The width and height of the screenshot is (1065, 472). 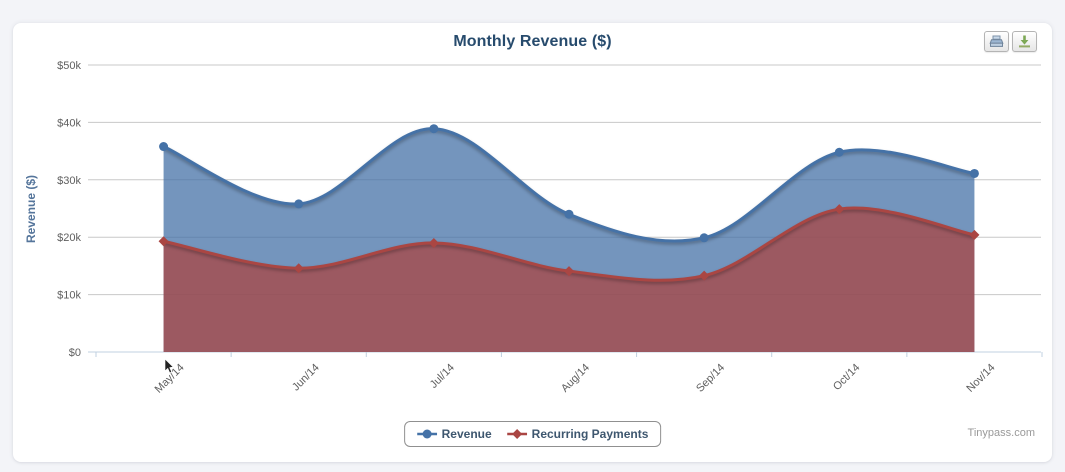 What do you see at coordinates (31, 209) in the screenshot?
I see `y-axis-title: Revenue ($)` at bounding box center [31, 209].